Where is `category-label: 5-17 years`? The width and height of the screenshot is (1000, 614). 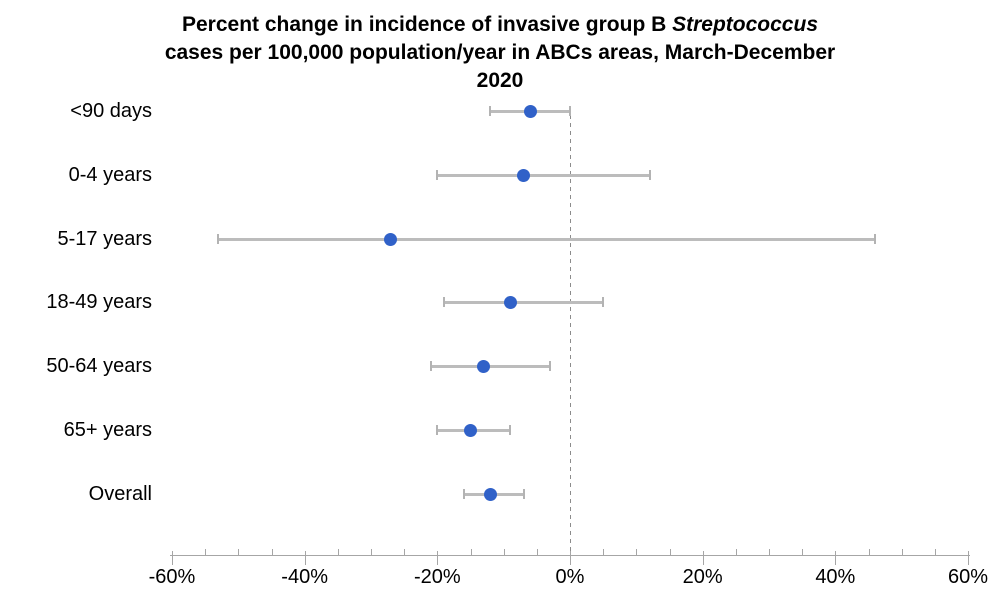
category-label: 5-17 years is located at coordinates (105, 239).